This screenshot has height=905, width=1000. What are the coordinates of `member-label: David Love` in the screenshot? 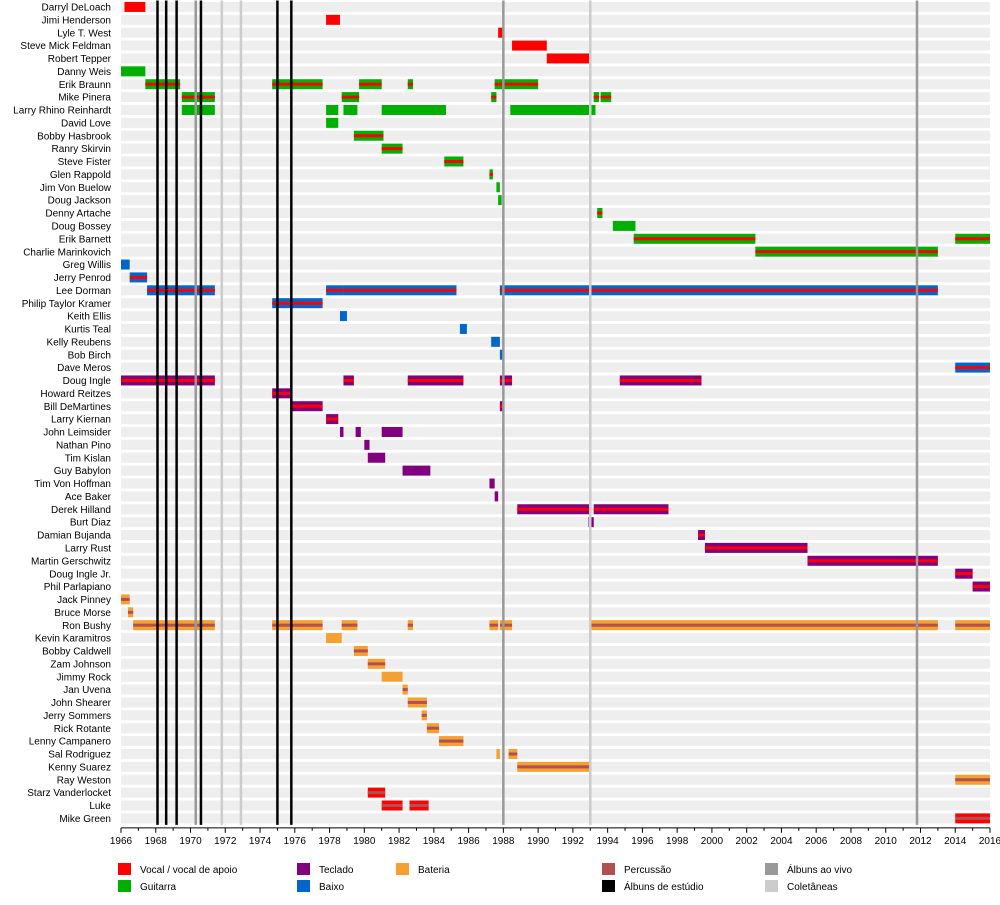 It's located at (86, 123).